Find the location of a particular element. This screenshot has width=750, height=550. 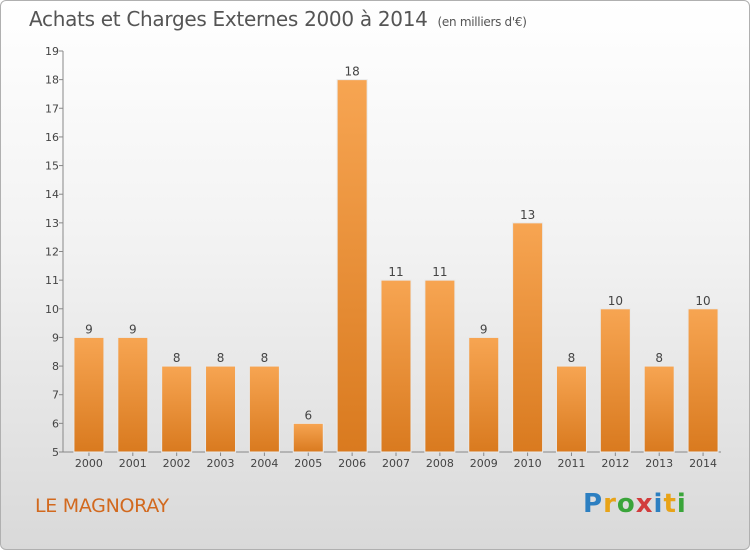

proxiti-logo: Proxiti is located at coordinates (635, 504).